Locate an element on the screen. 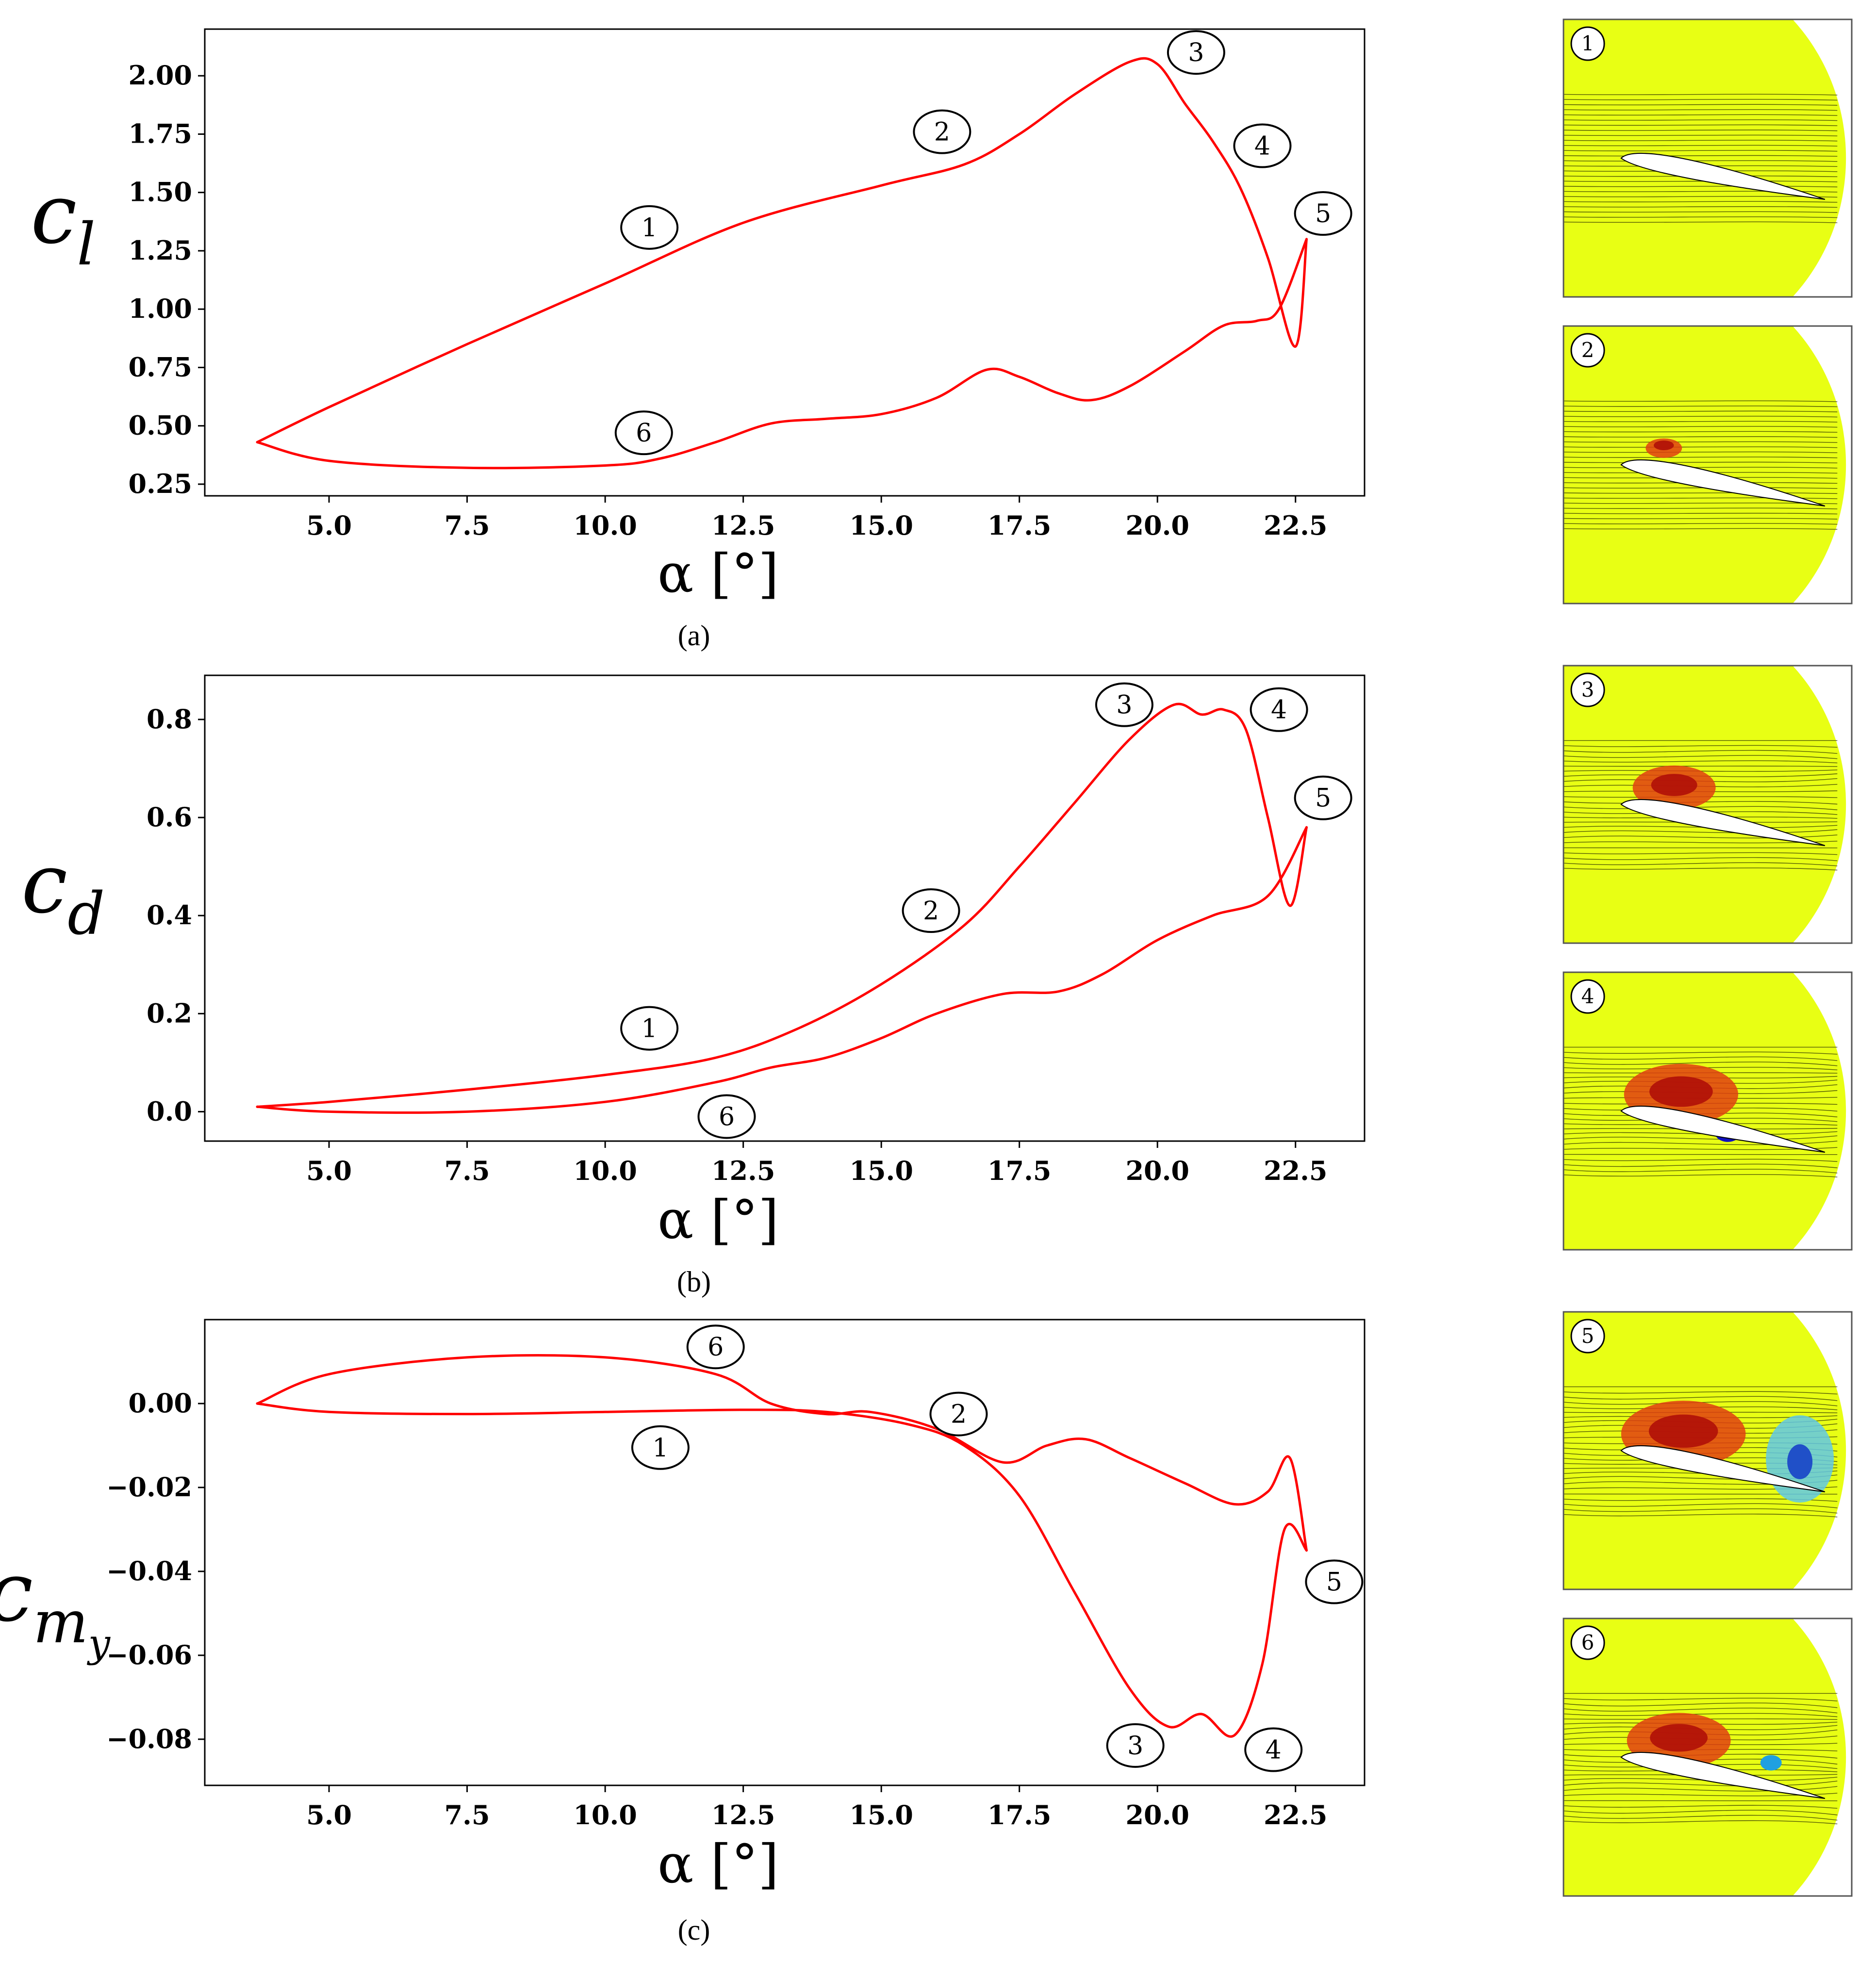 The image size is (1876, 1961). plot-frame-b is located at coordinates (785, 908).